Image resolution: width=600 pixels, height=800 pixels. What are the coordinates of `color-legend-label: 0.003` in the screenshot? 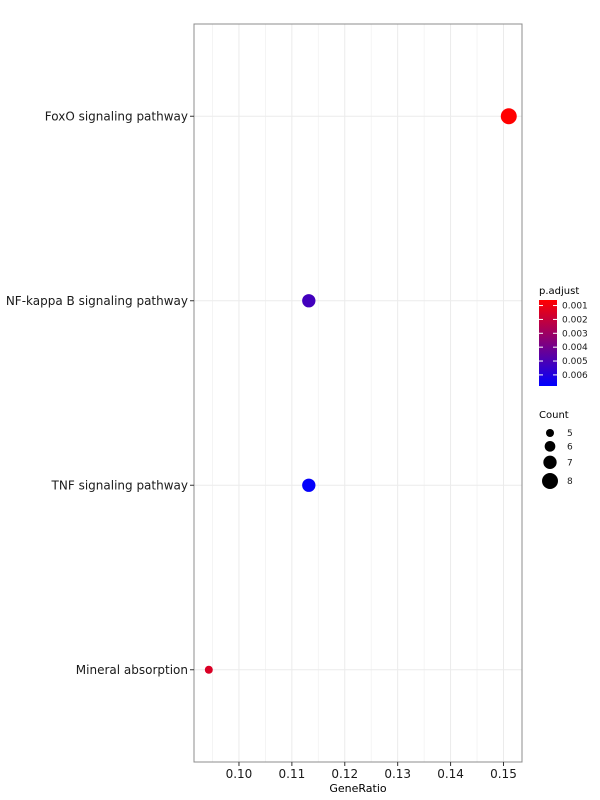 It's located at (575, 334).